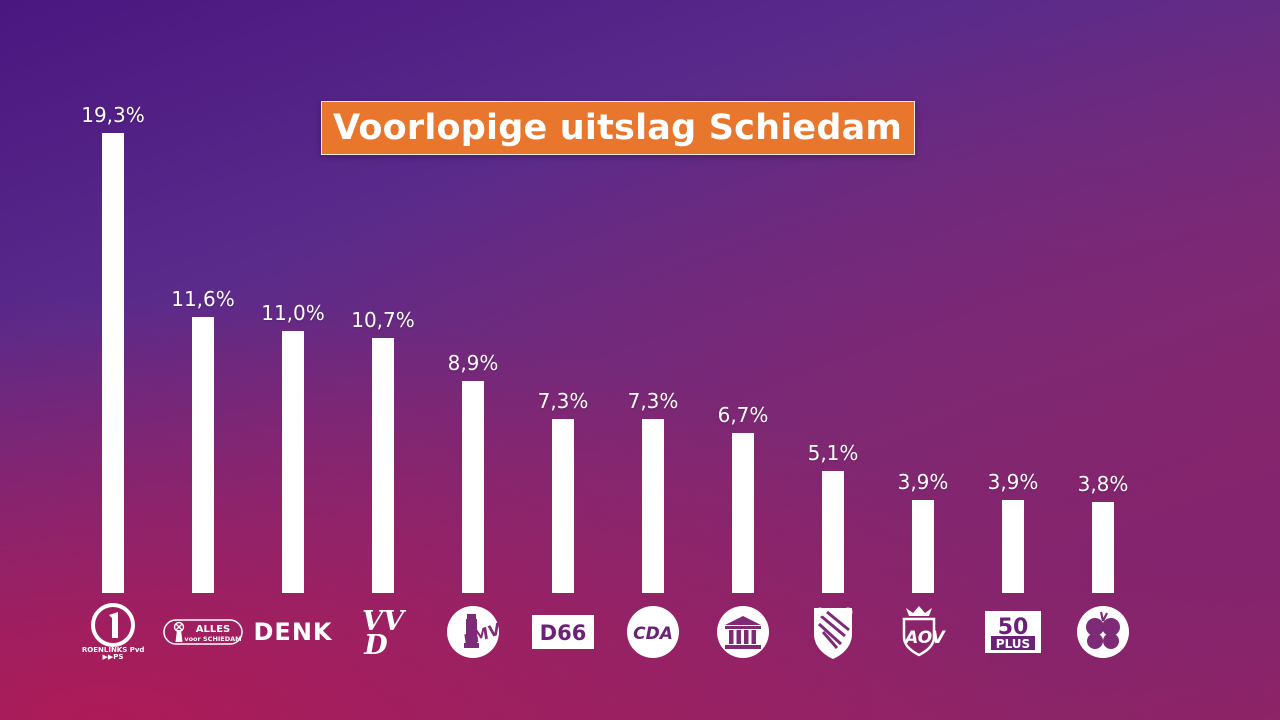  I want to click on bar-group: 11,0% DENK, so click(293, 360).